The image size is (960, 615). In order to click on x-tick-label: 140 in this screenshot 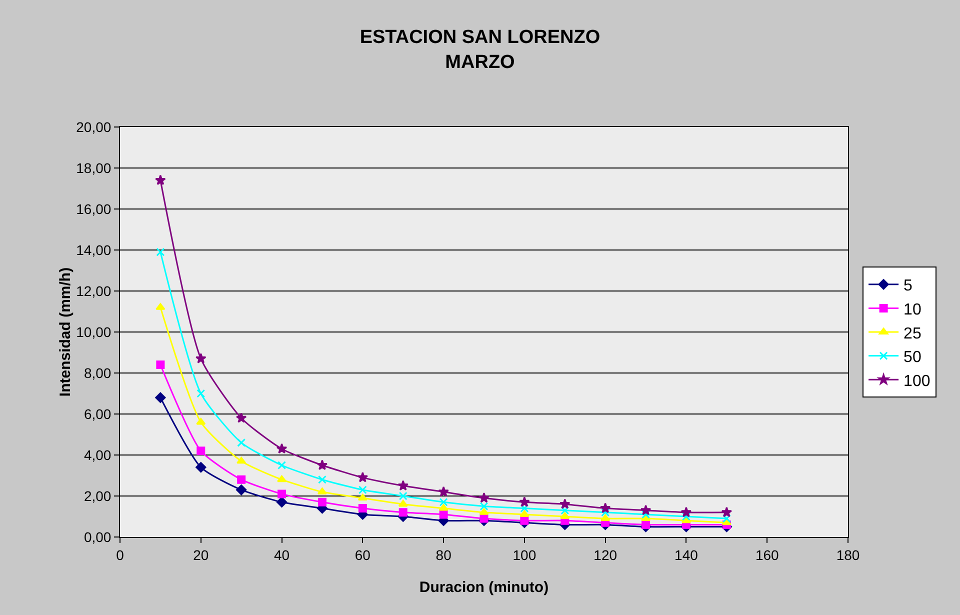, I will do `click(686, 554)`.